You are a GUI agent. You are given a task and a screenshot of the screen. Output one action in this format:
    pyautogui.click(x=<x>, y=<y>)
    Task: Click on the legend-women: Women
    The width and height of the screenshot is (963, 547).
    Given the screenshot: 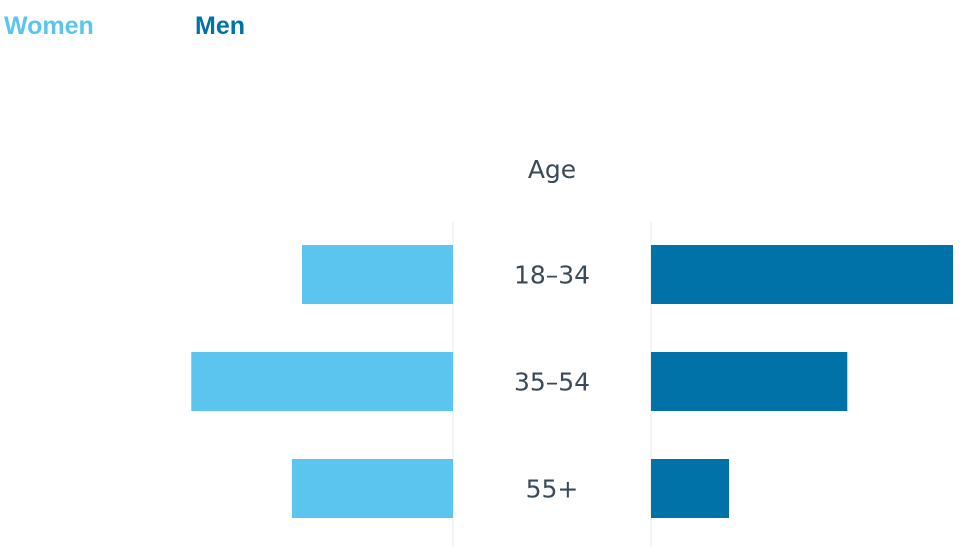 What is the action you would take?
    pyautogui.click(x=49, y=26)
    